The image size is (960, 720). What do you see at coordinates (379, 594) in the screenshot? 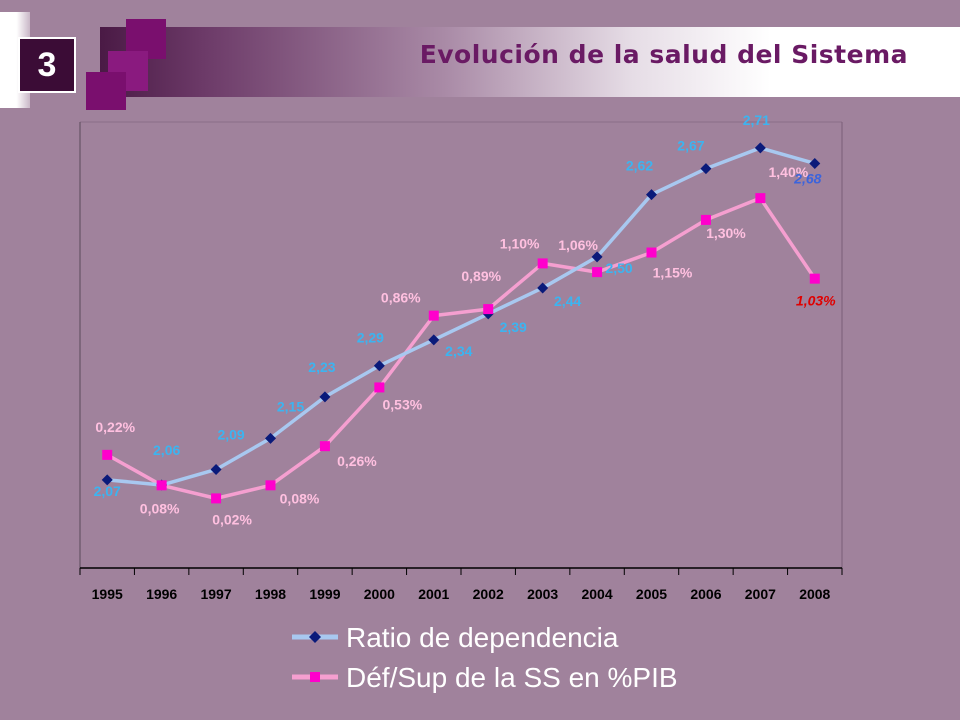
I see `x-tick-label: 2000` at bounding box center [379, 594].